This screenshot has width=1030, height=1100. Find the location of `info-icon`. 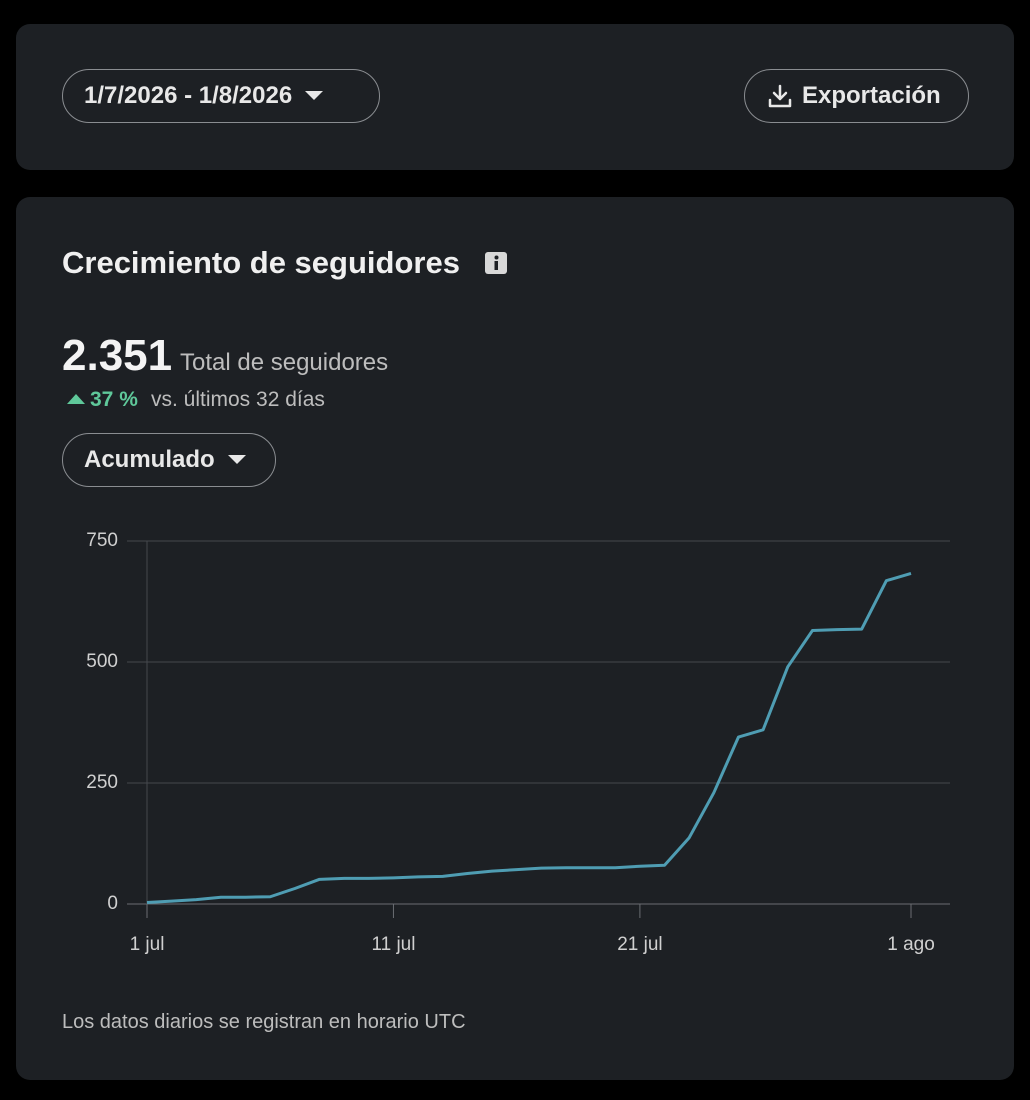

info-icon is located at coordinates (496, 263).